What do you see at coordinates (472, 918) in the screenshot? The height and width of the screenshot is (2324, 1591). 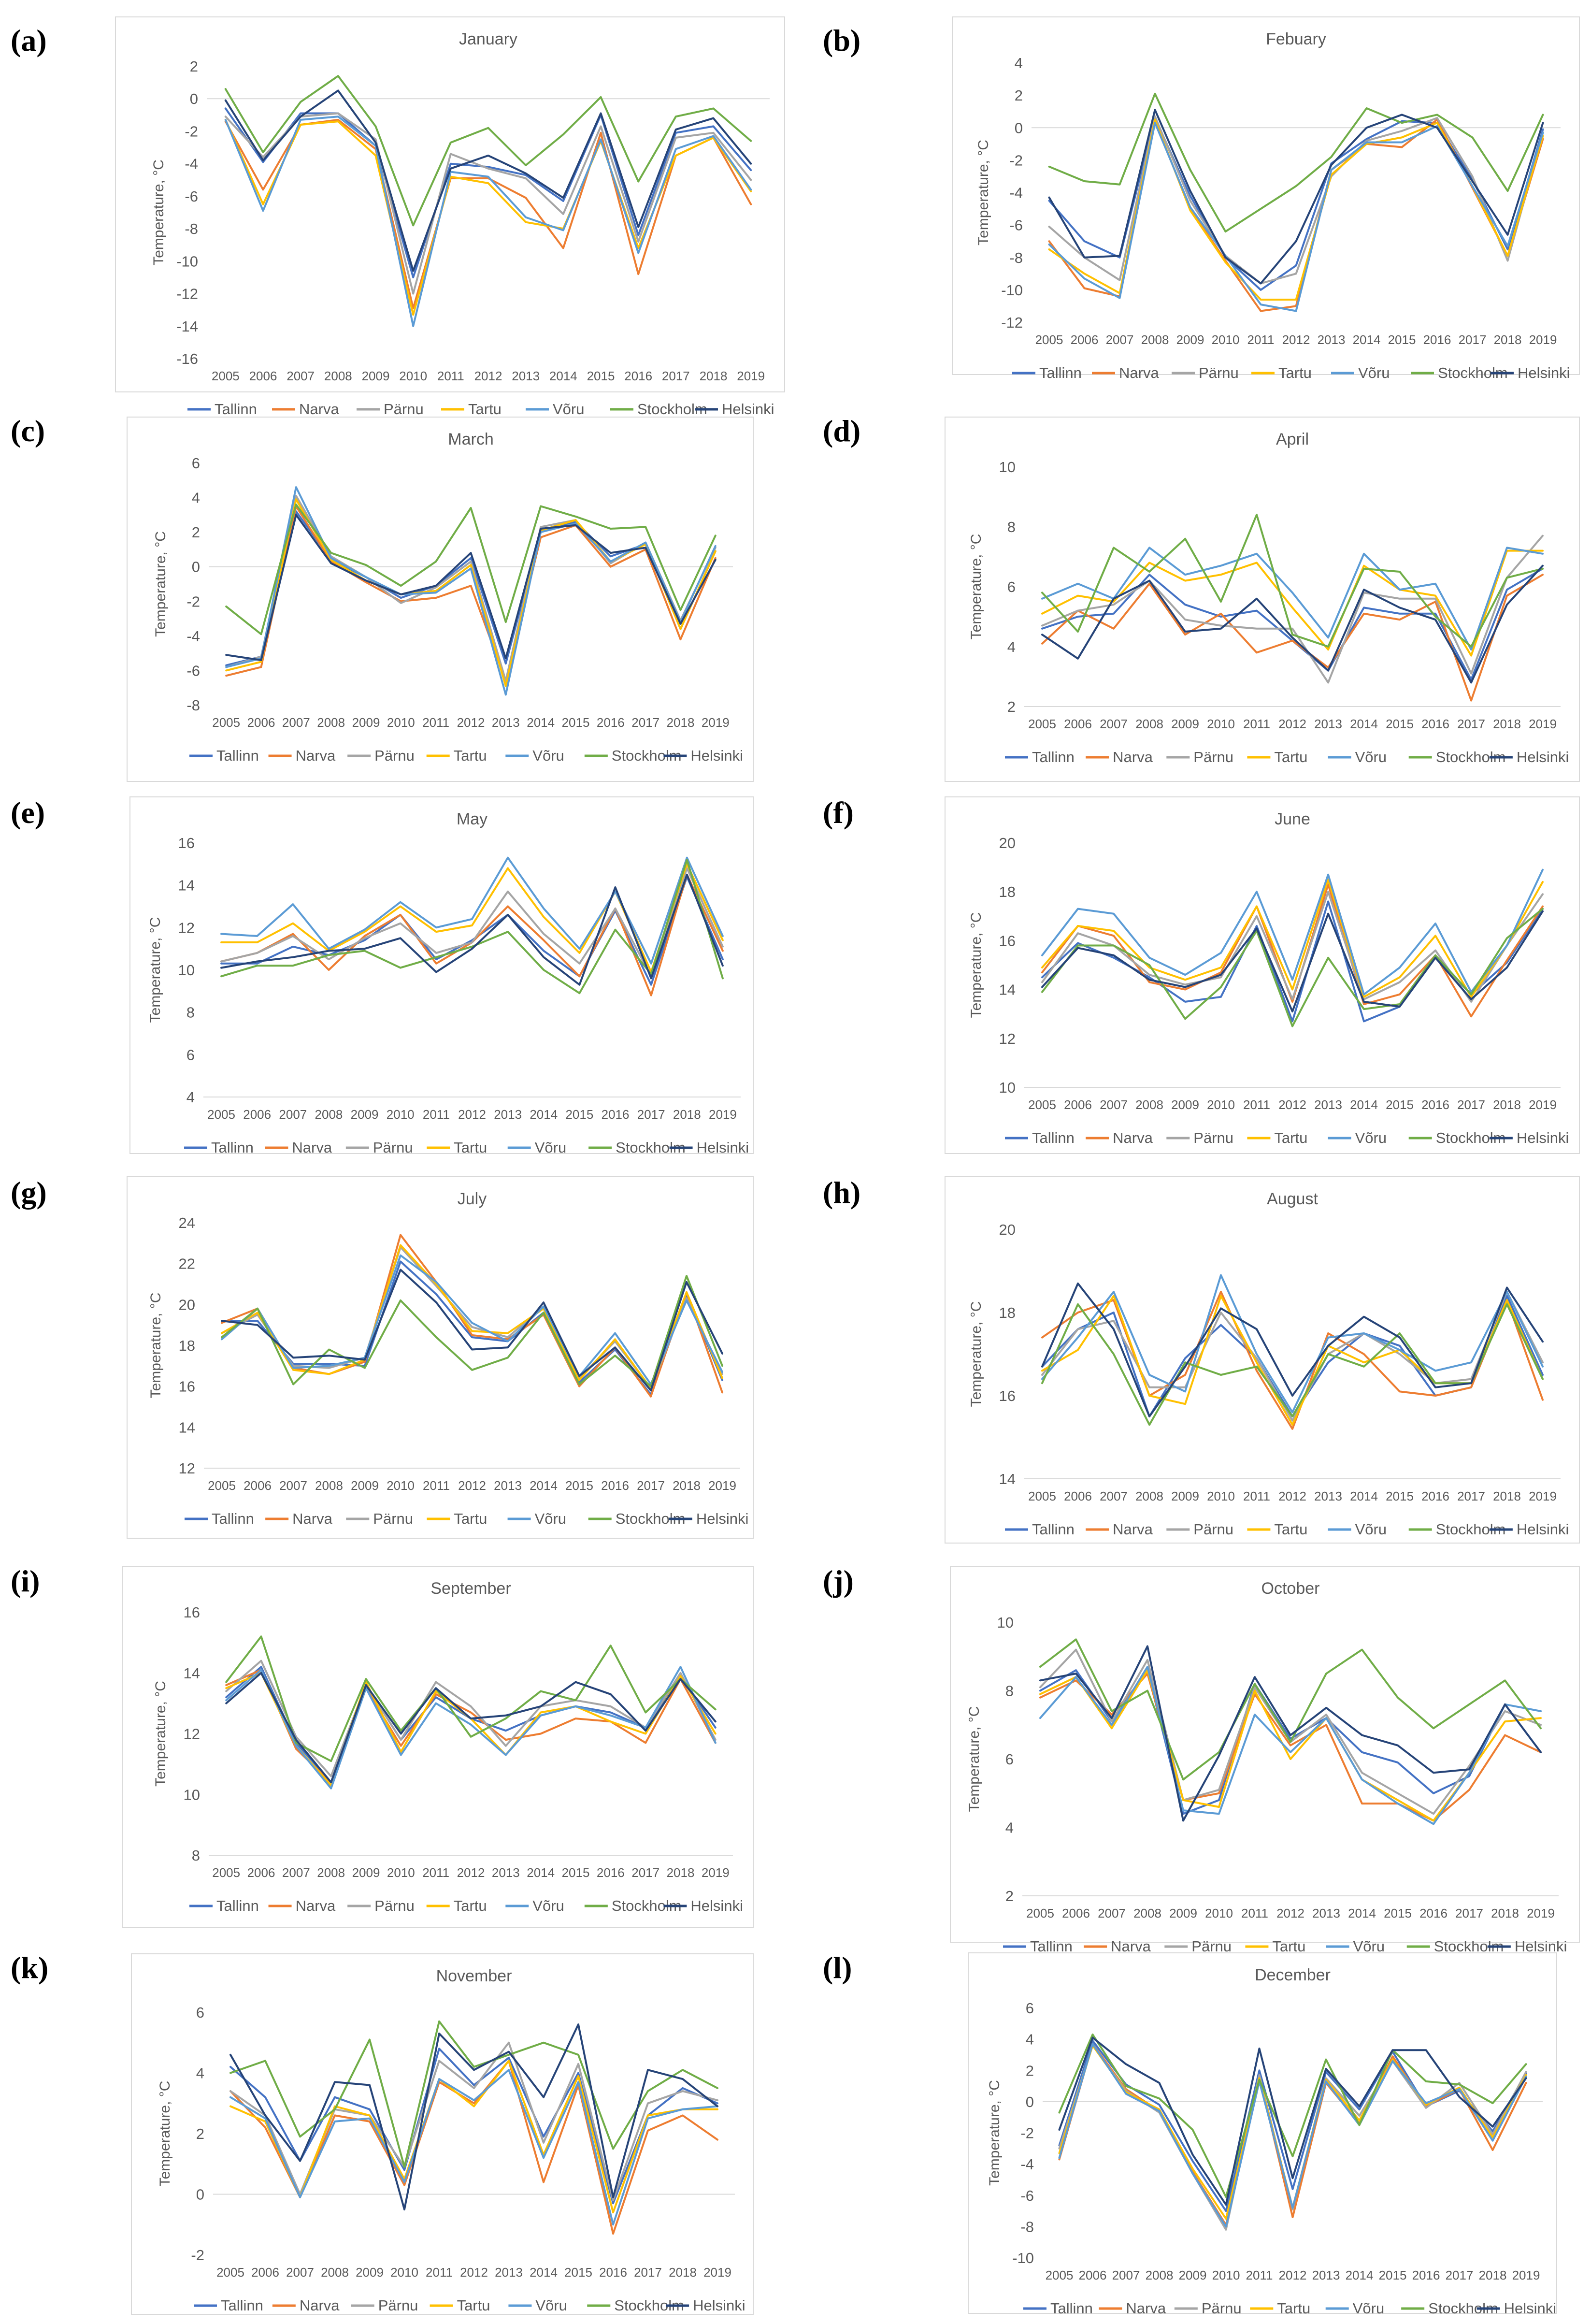 I see `series-line-tartu` at bounding box center [472, 918].